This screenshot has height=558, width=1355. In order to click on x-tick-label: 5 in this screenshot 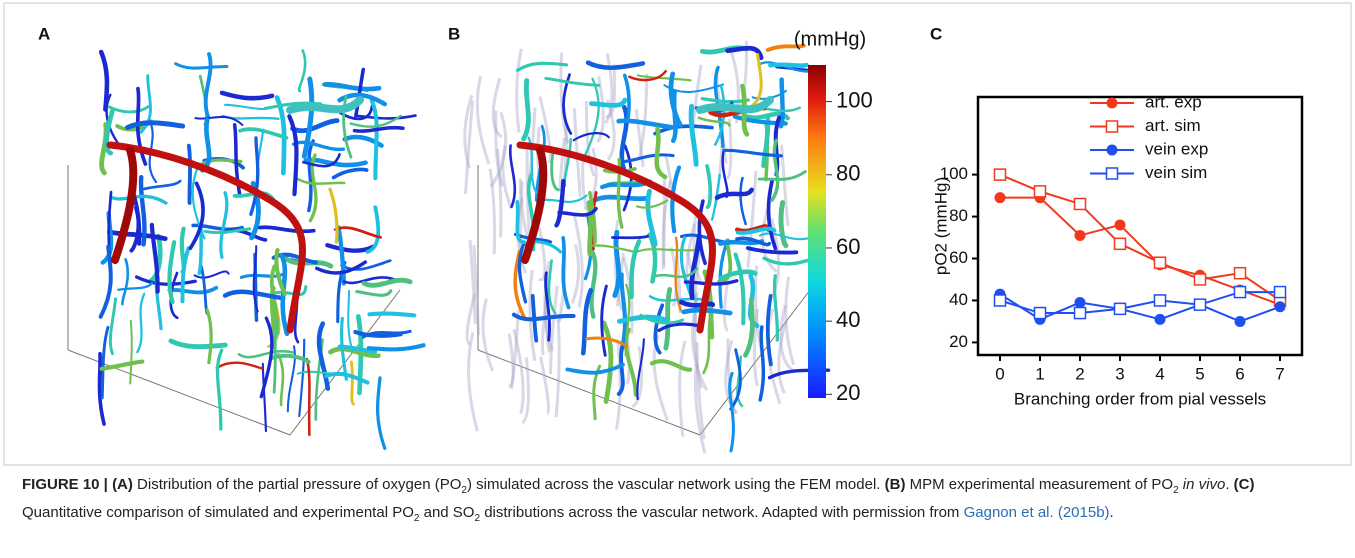, I will do `click(1199, 373)`.